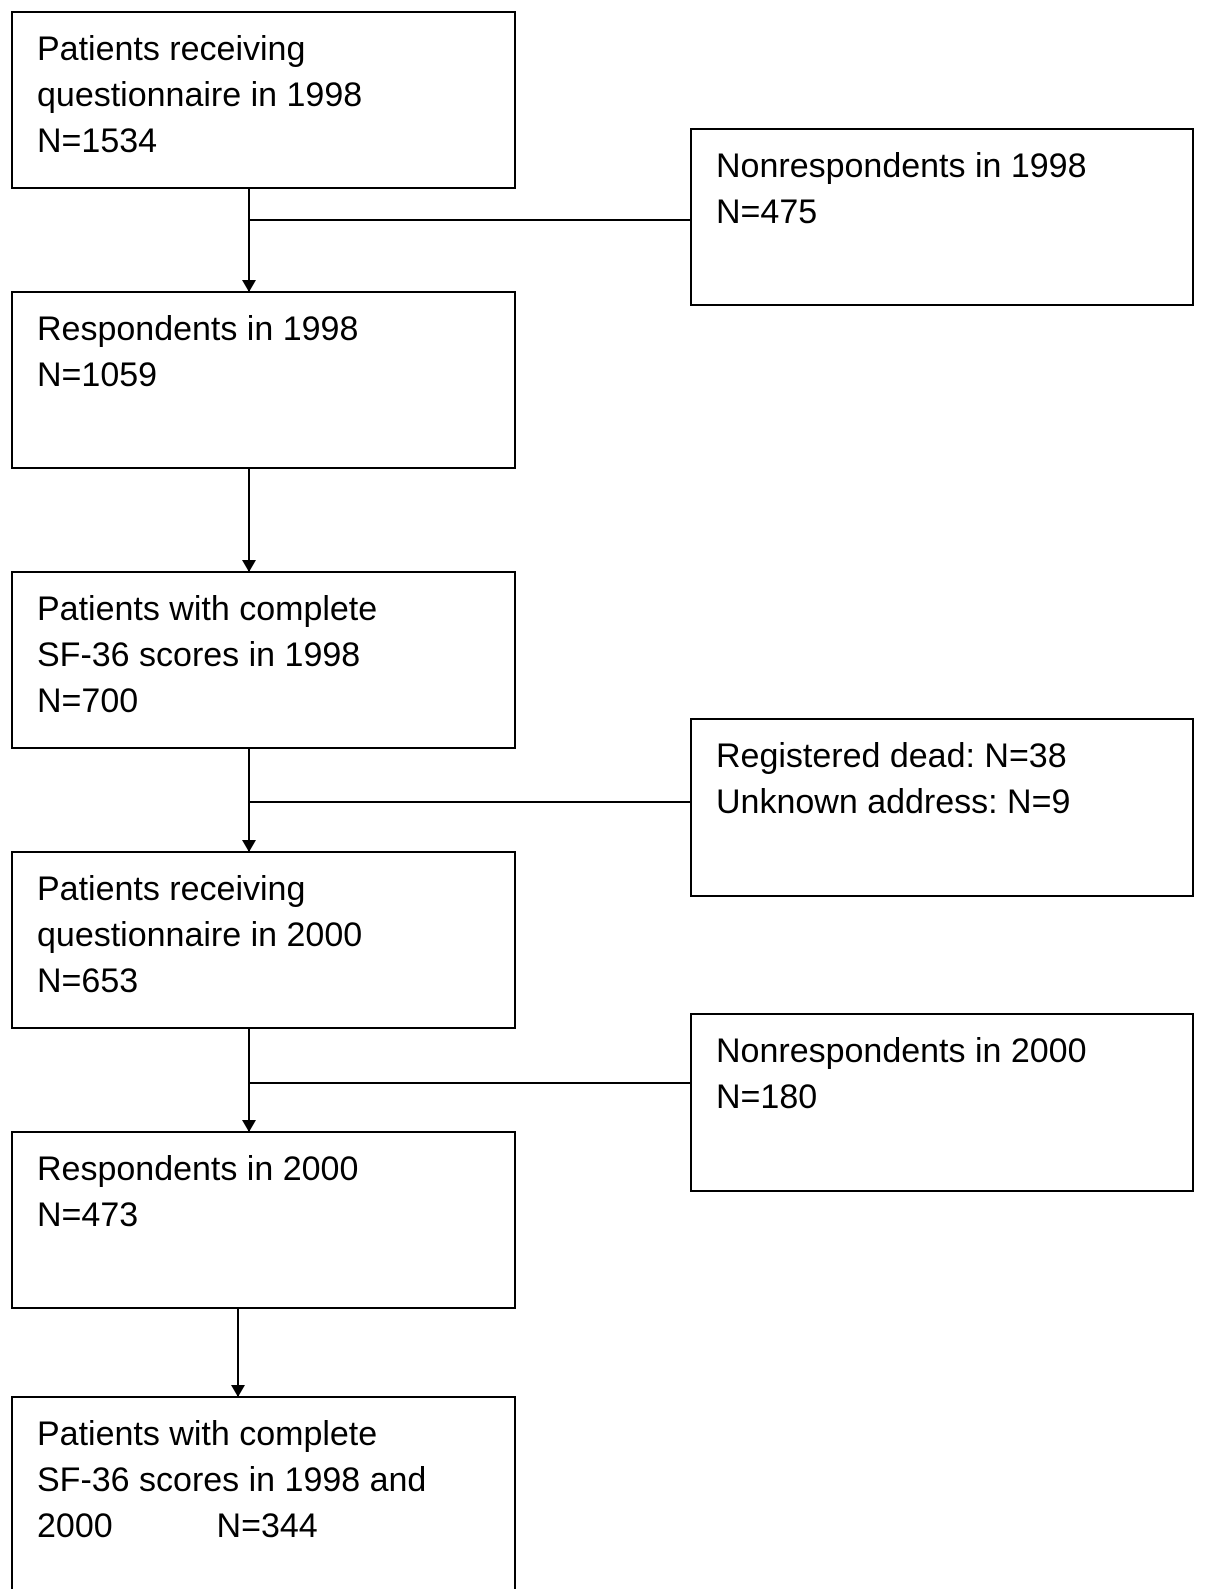  Describe the element at coordinates (87, 981) in the screenshot. I see `node-text: N=653` at that location.